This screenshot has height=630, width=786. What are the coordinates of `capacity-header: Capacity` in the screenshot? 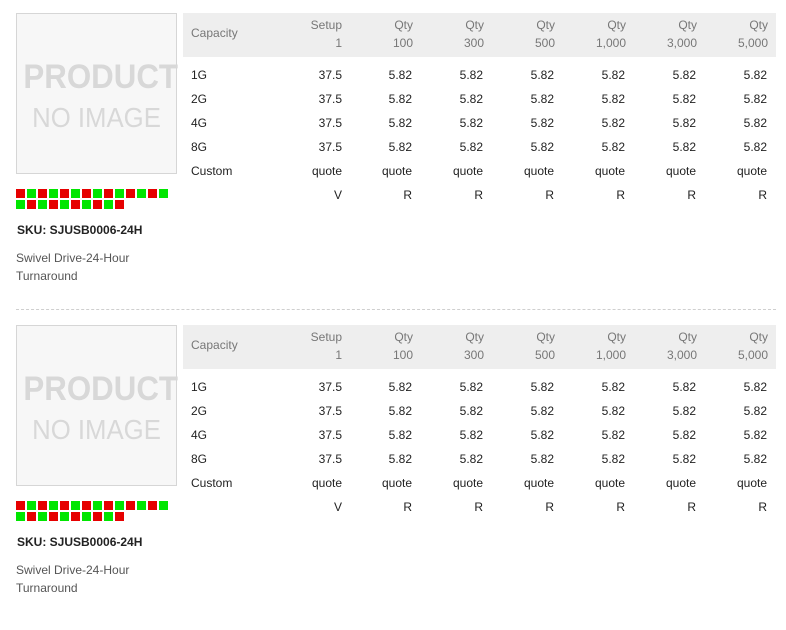 It's located at (214, 33).